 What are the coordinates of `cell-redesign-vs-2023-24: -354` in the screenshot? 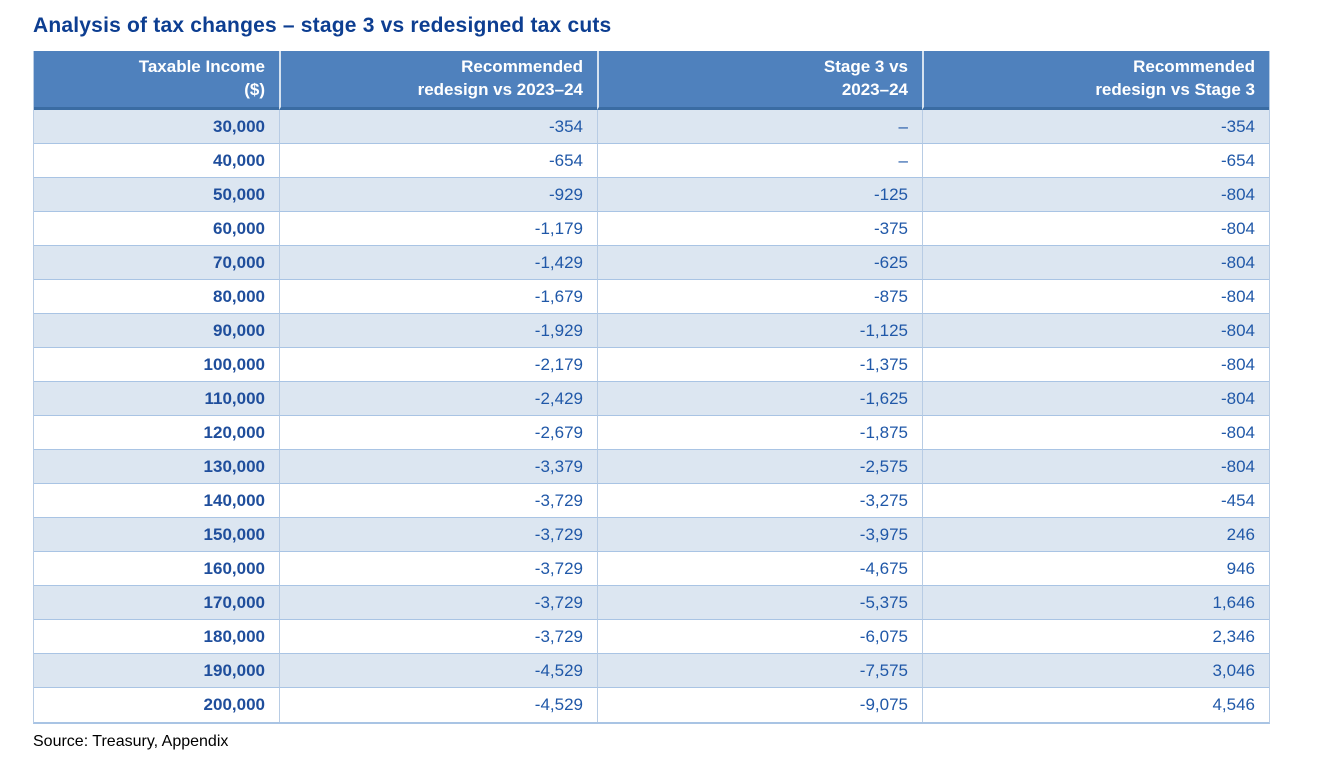 It's located at (438, 127).